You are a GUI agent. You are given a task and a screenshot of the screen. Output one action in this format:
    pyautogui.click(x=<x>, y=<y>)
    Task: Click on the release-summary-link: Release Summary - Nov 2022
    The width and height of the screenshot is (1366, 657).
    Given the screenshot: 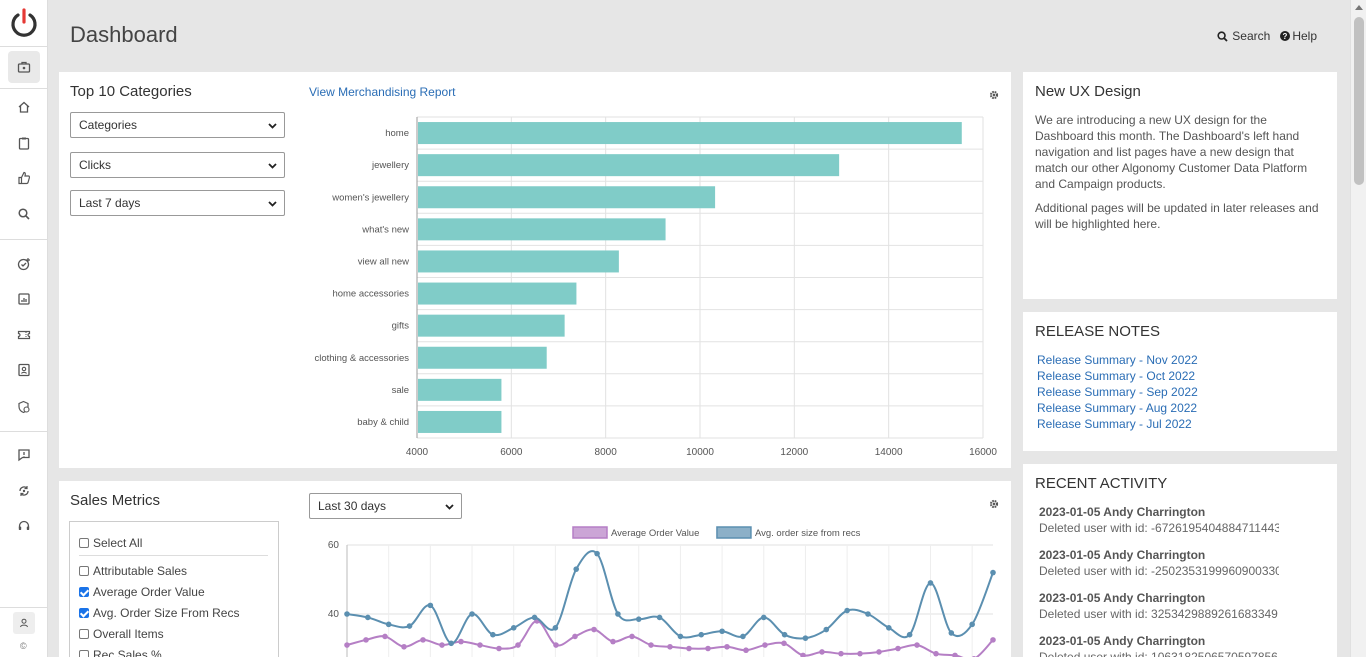 What is the action you would take?
    pyautogui.click(x=1117, y=360)
    